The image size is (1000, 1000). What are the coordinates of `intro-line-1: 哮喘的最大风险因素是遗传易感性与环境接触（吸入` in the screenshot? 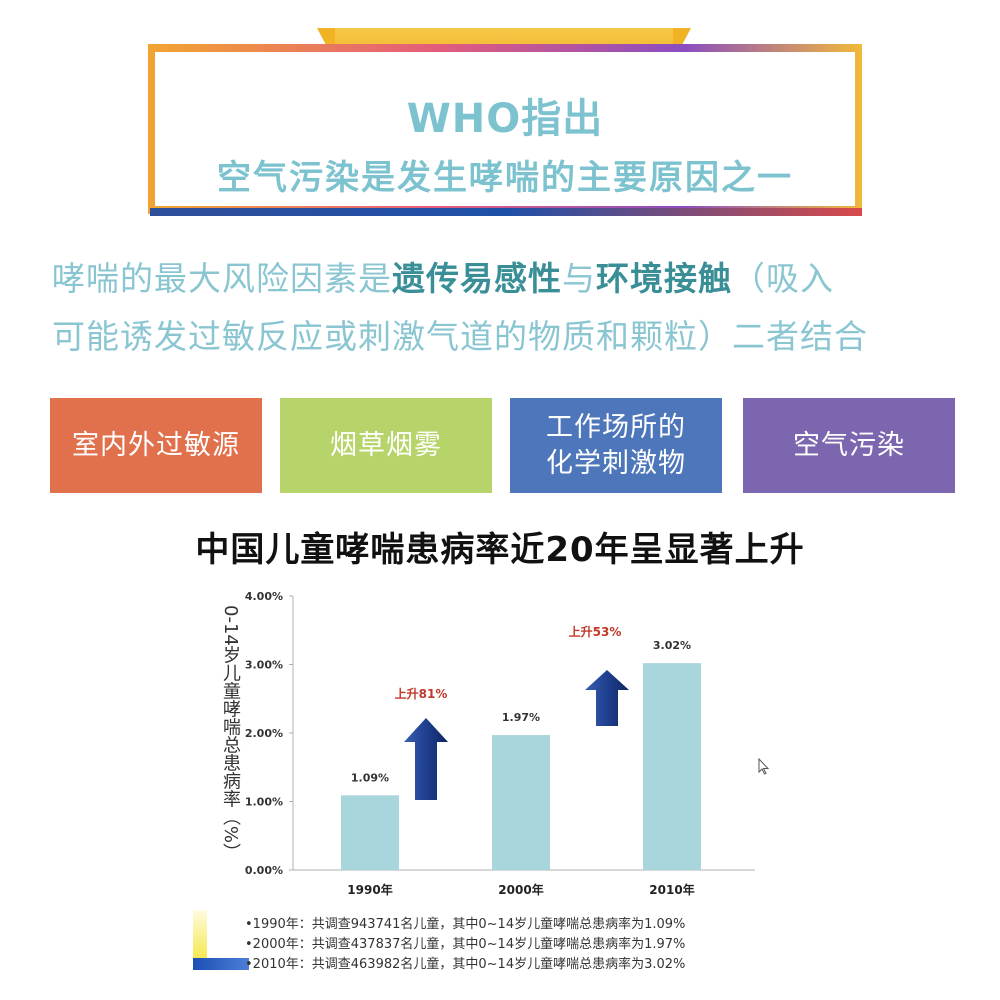 It's located at (502, 279).